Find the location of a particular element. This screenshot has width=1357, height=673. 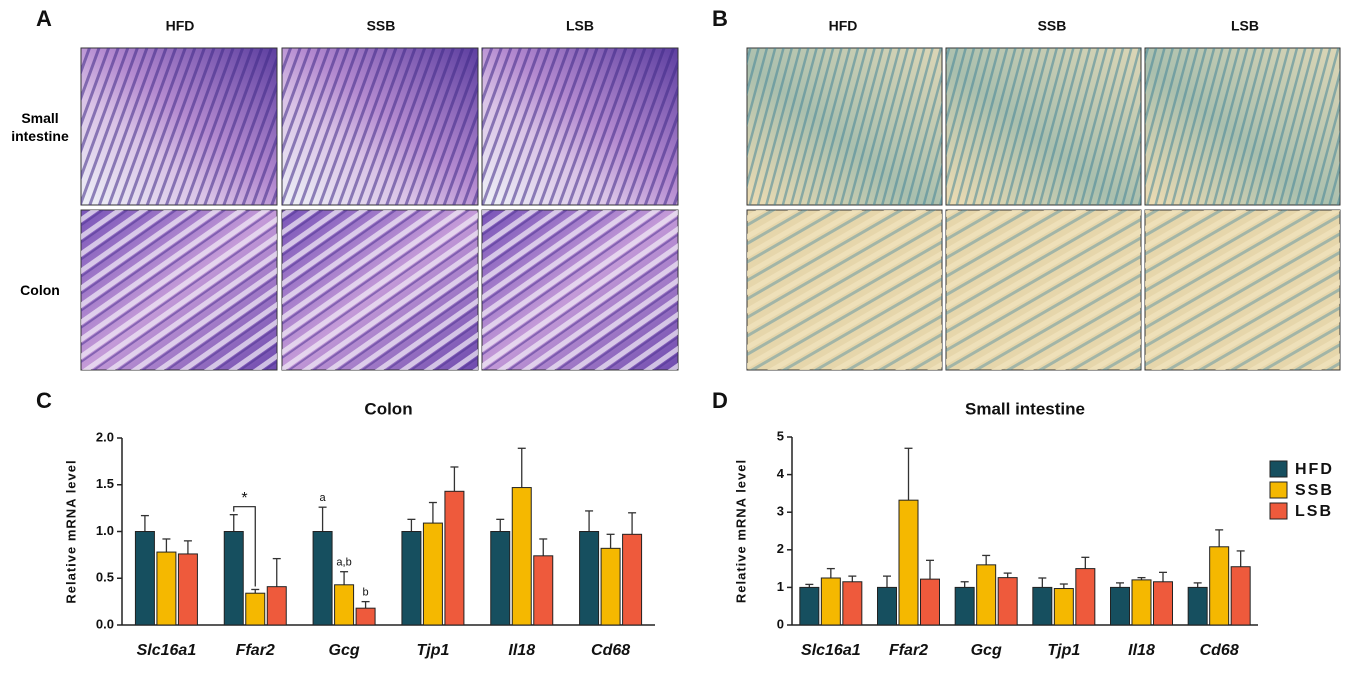

annotation: a is located at coordinates (323, 498).